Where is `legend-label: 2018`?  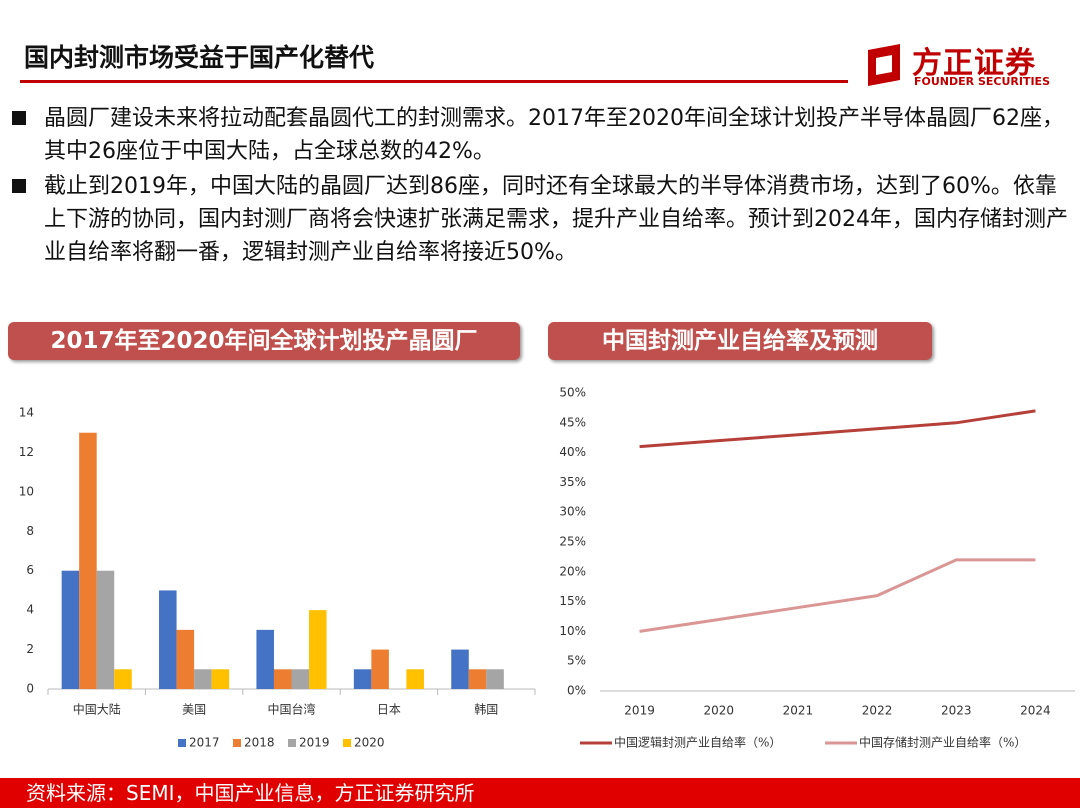 legend-label: 2018 is located at coordinates (259, 743).